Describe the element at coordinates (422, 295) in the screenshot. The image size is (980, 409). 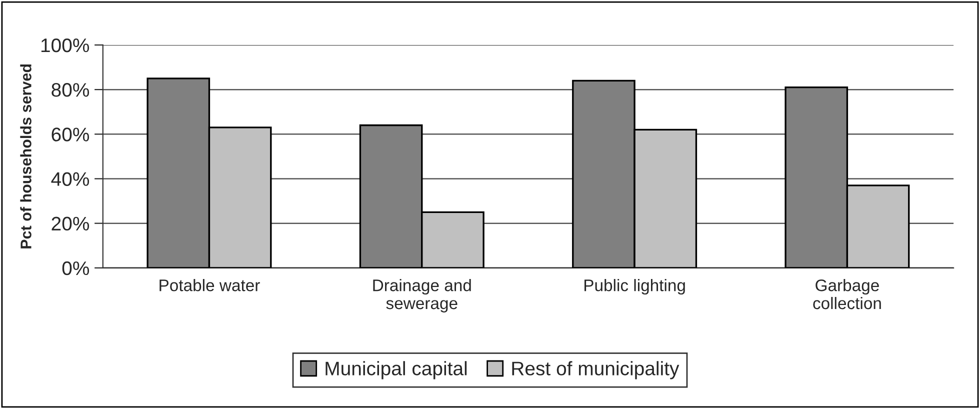
I see `x-tick-label: Drainage and sewerage` at that location.